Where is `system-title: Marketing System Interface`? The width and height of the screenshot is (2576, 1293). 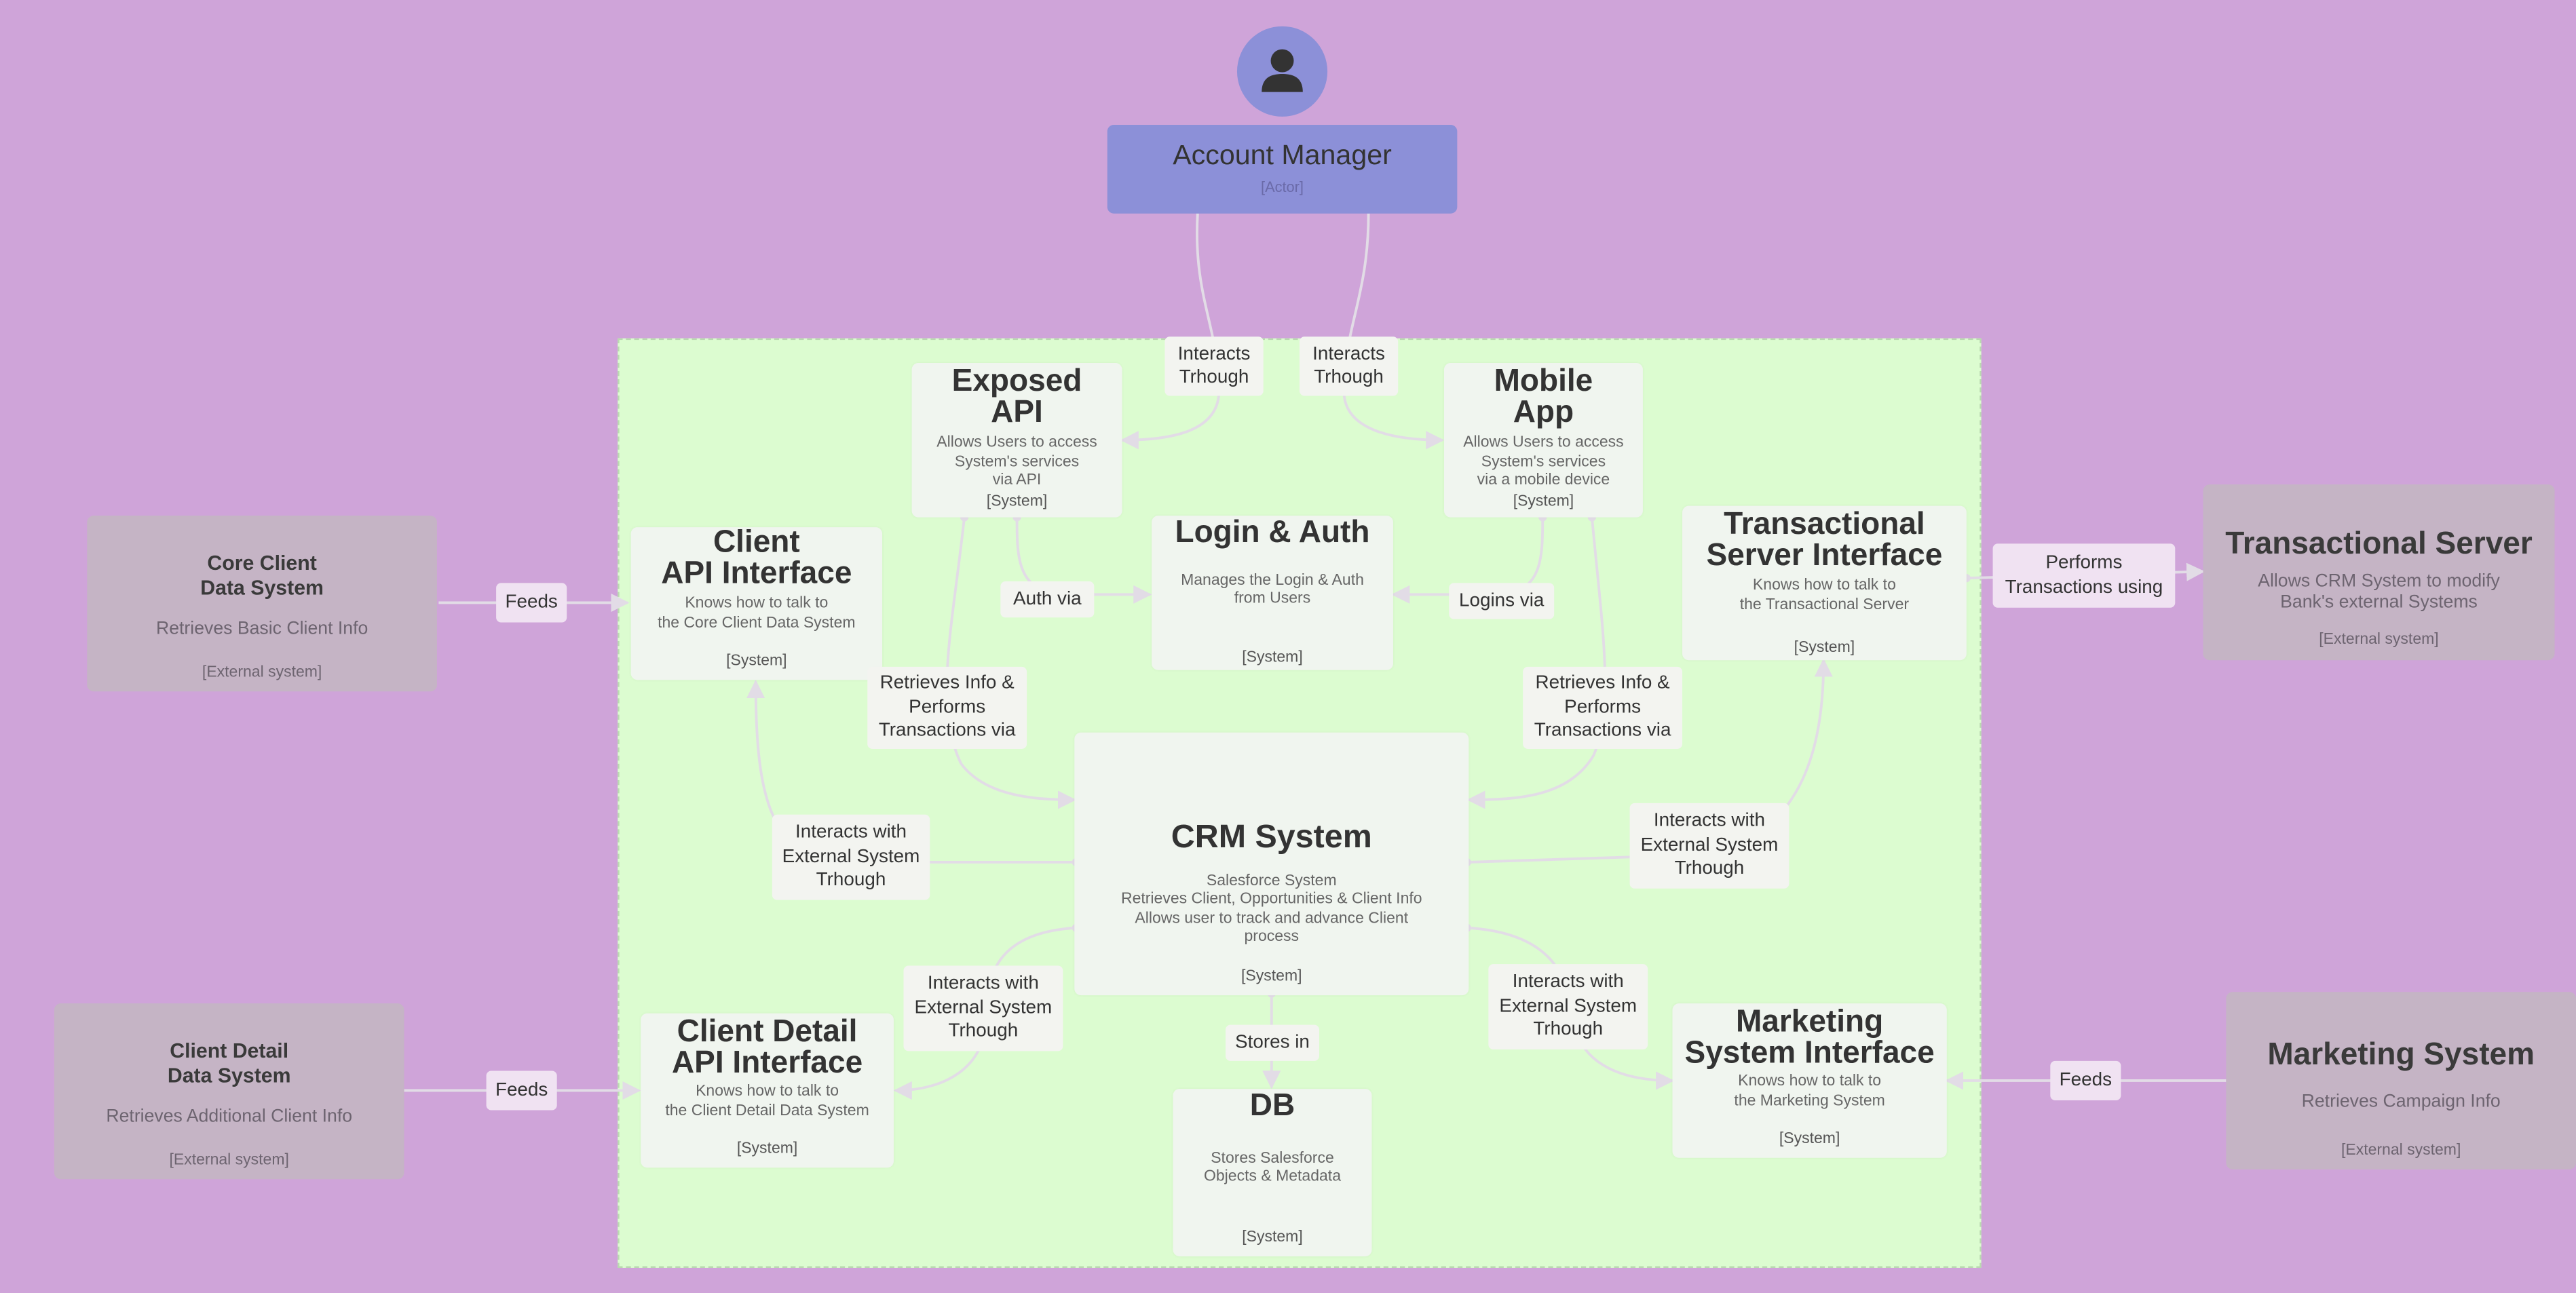
system-title: Marketing System Interface is located at coordinates (1810, 1037).